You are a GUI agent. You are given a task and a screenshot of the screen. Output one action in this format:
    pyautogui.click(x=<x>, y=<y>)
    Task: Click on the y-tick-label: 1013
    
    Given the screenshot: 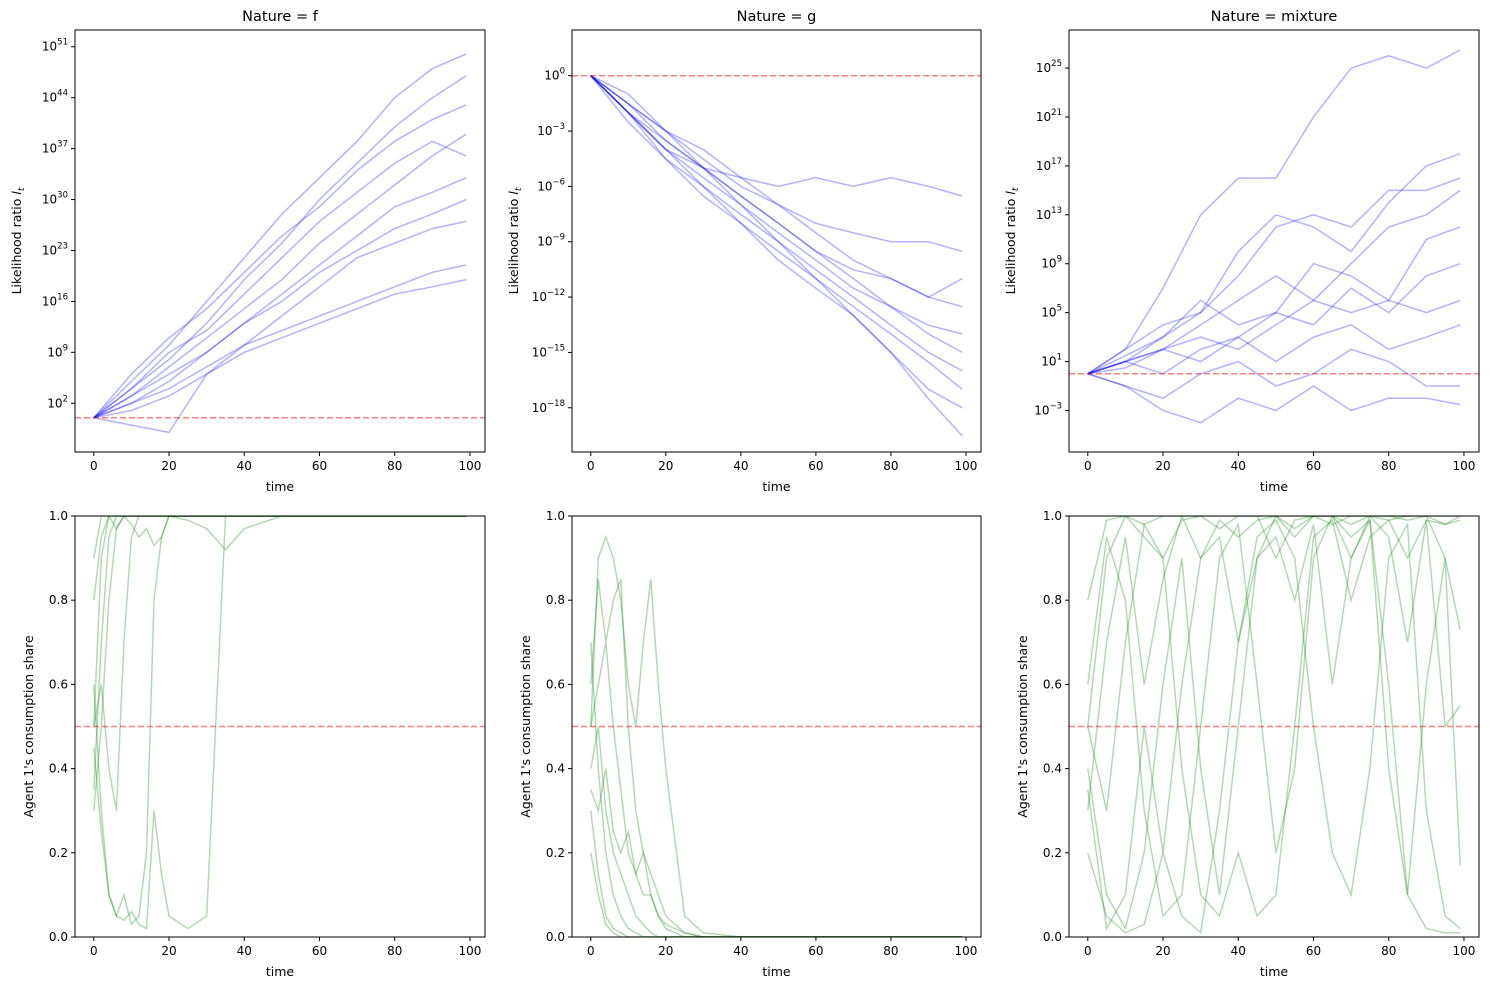 What is the action you would take?
    pyautogui.click(x=1049, y=214)
    